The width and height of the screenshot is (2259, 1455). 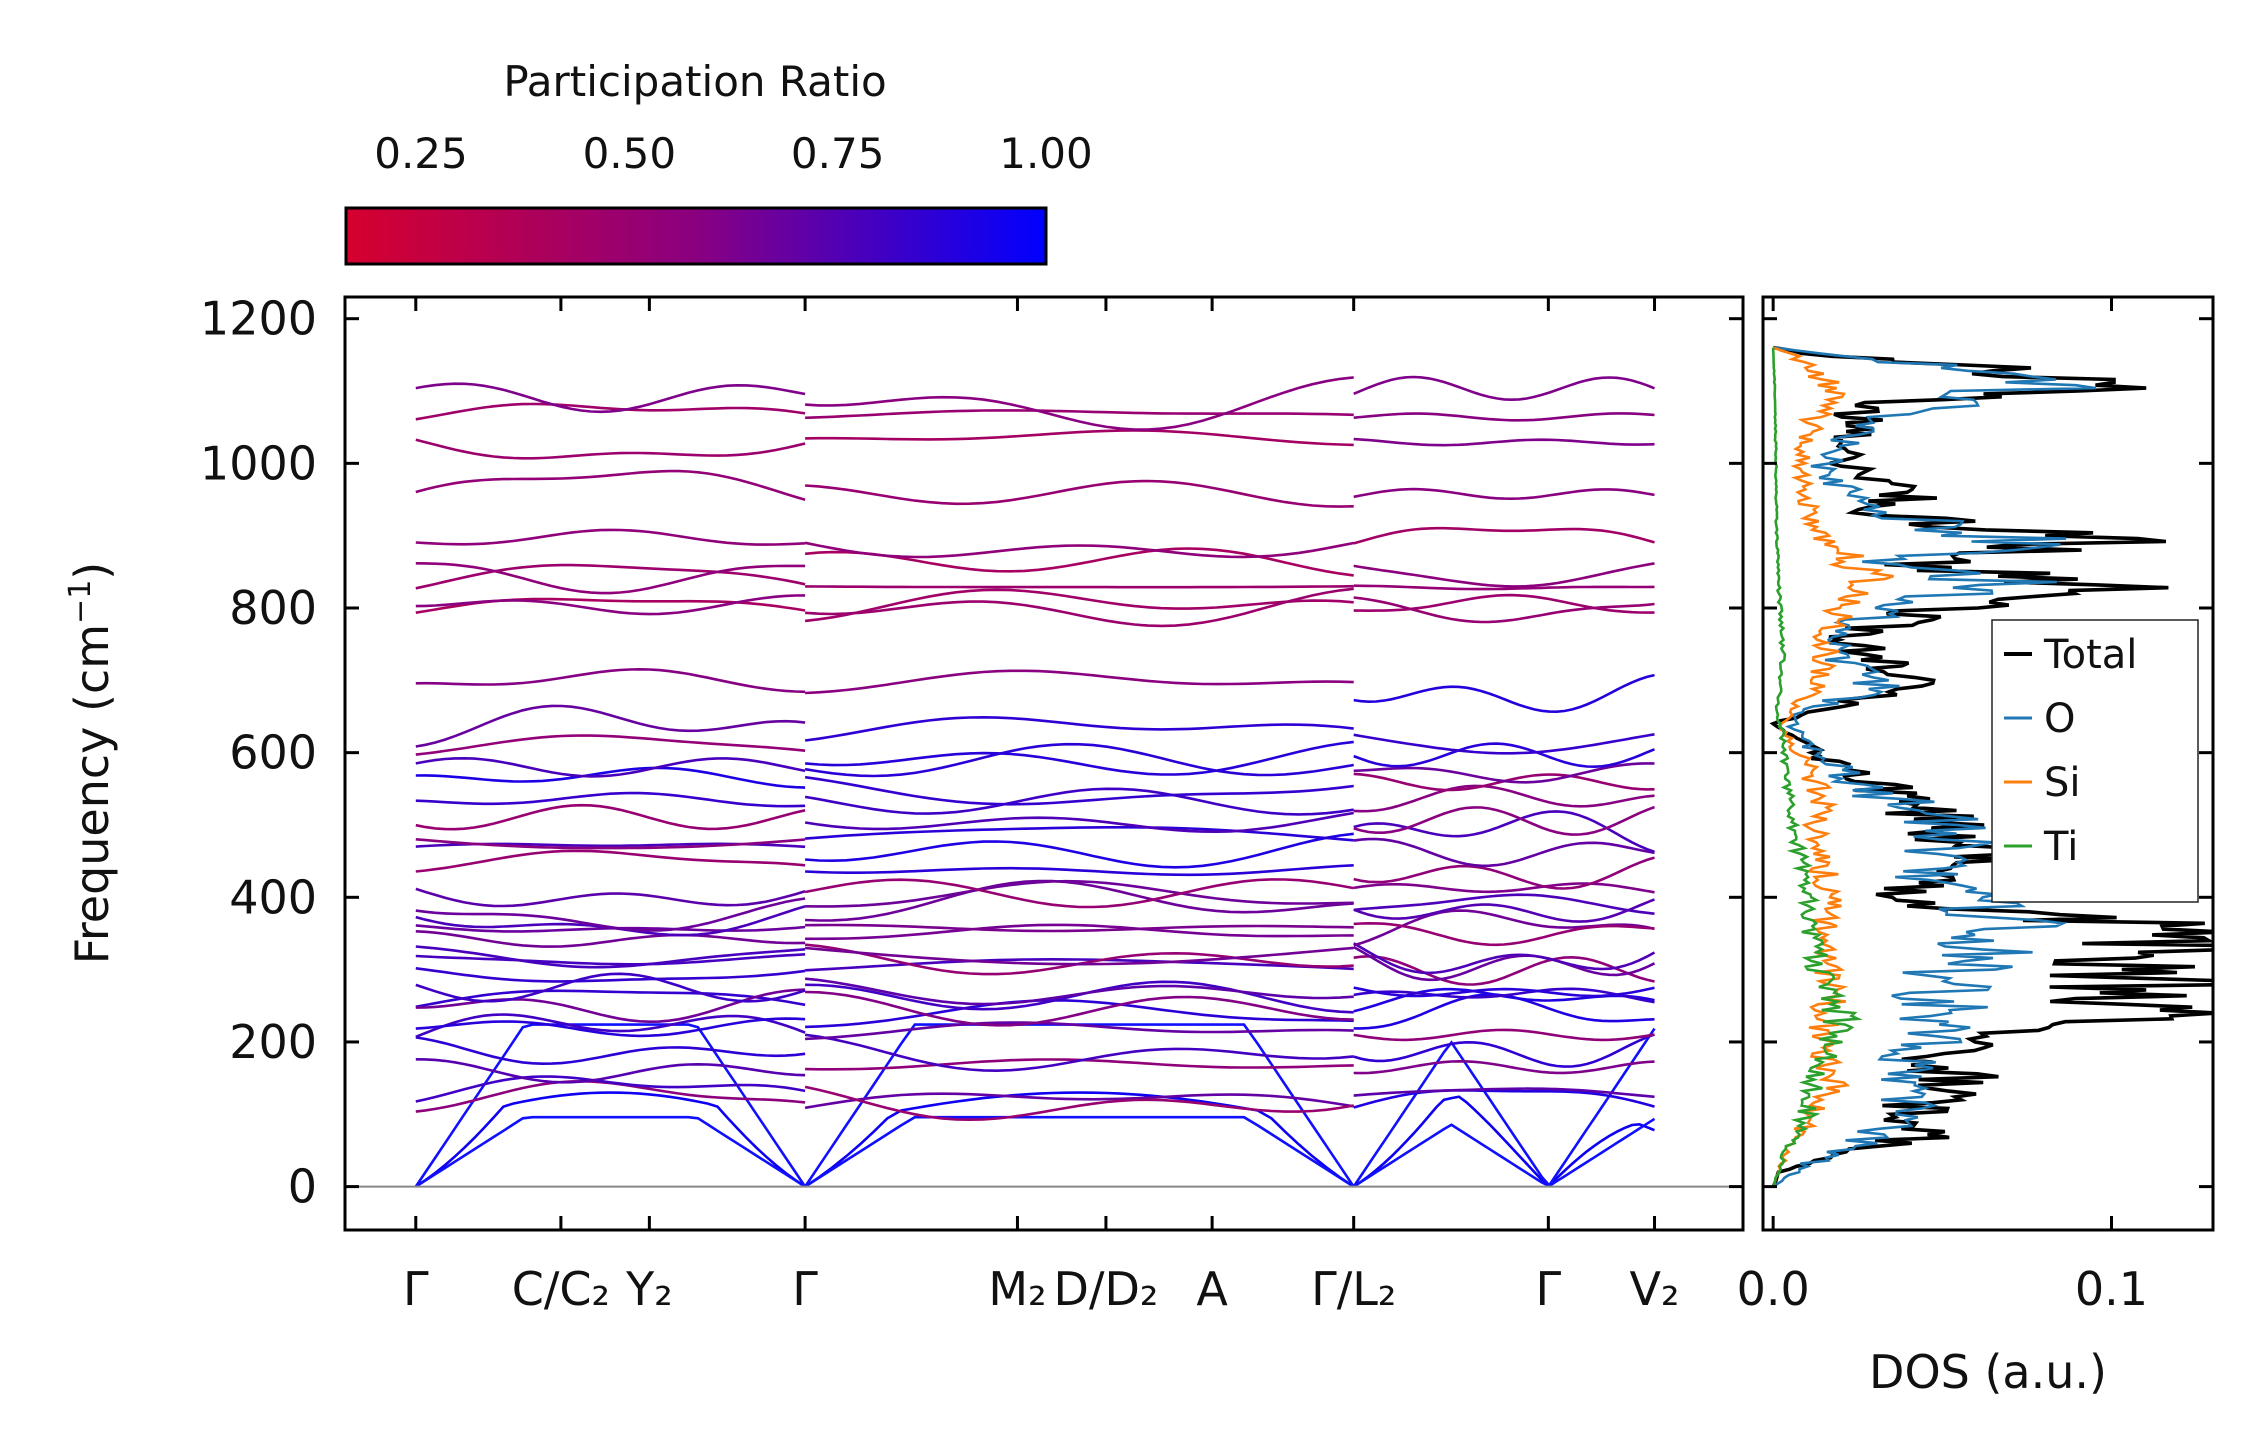 I want to click on kpoint-label: C/C₂, so click(x=561, y=1289).